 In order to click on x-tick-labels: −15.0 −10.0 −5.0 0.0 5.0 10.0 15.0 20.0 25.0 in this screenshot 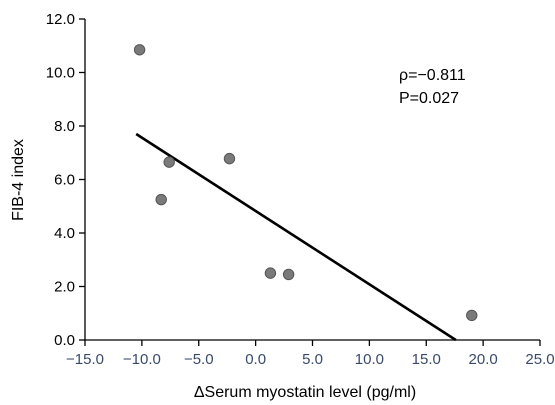, I will do `click(310, 354)`.